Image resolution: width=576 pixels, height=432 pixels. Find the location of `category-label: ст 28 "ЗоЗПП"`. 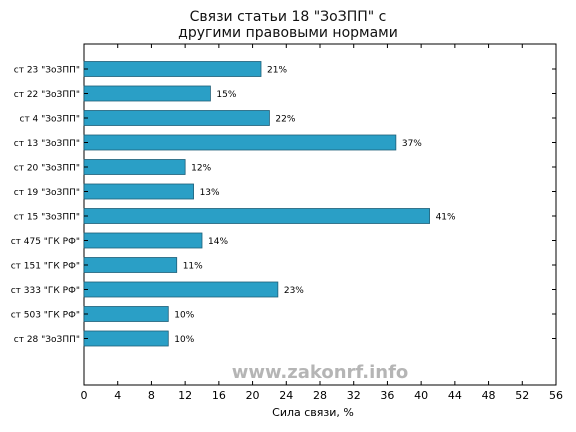

category-label: ст 28 "ЗоЗПП" is located at coordinates (47, 340).